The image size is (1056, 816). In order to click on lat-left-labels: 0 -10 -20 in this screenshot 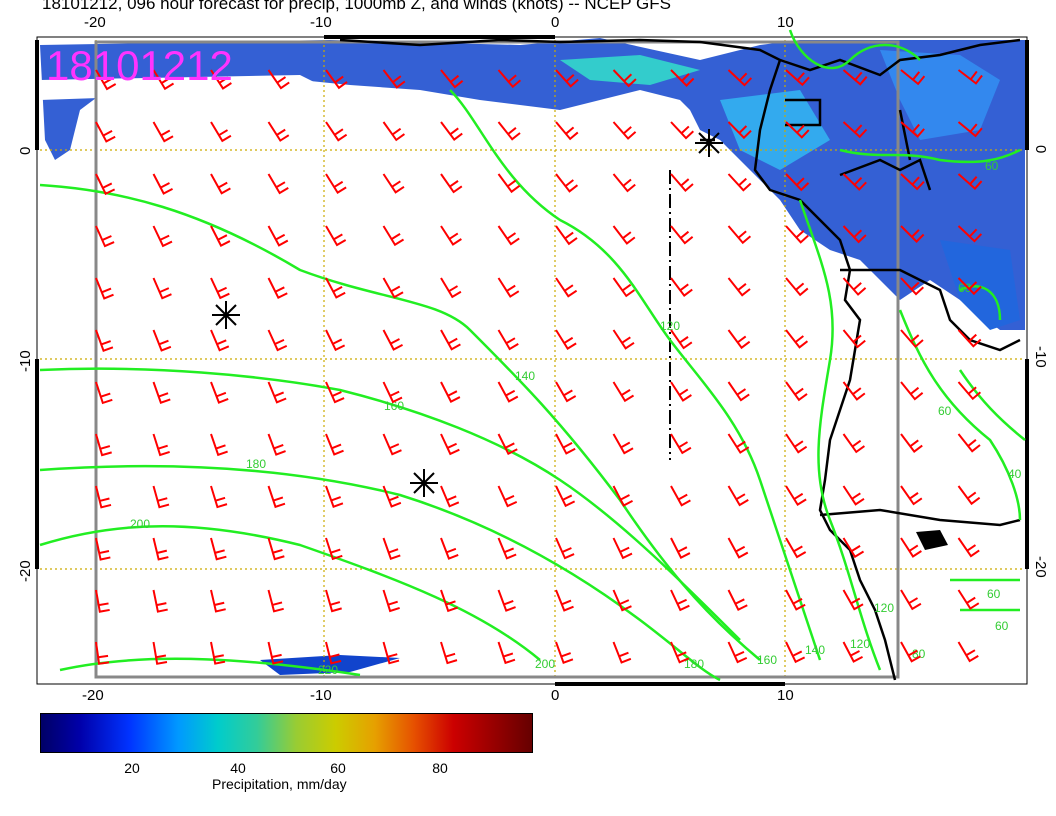, I will do `click(25, 364)`.